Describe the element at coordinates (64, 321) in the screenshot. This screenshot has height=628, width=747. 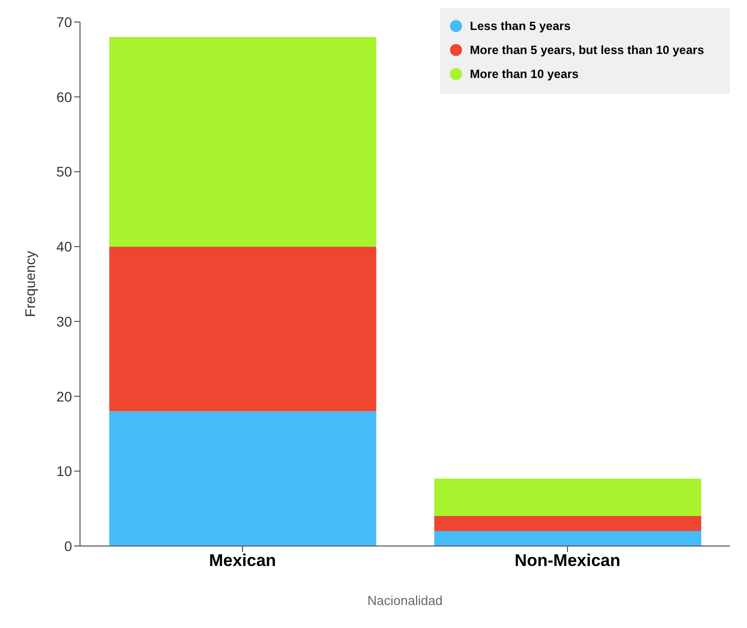
I see `y-tick-label: 30` at that location.